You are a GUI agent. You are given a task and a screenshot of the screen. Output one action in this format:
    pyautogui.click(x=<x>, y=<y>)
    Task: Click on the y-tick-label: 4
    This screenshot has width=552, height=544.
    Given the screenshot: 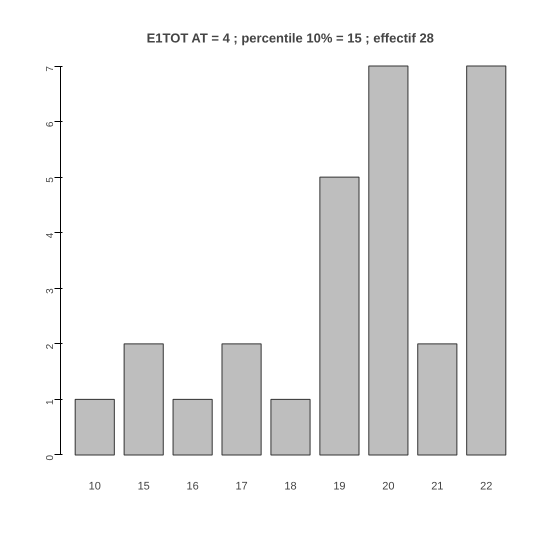 What is the action you would take?
    pyautogui.click(x=50, y=235)
    